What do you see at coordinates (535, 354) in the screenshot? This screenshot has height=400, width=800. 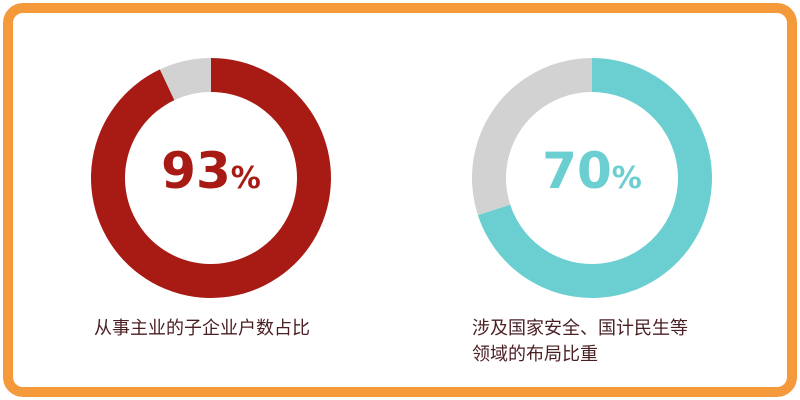 I see `caption-line: 领域的布局比重` at bounding box center [535, 354].